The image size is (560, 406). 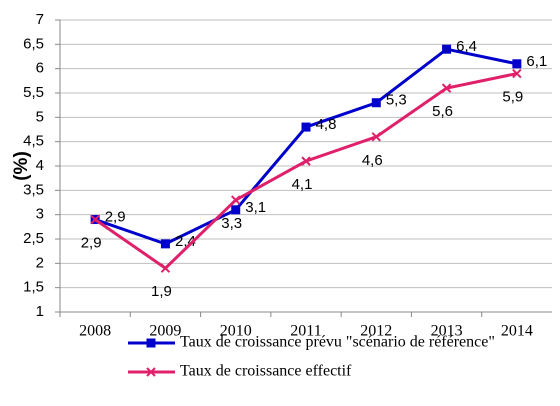 I want to click on x-tick-label: 2008, so click(x=95, y=331).